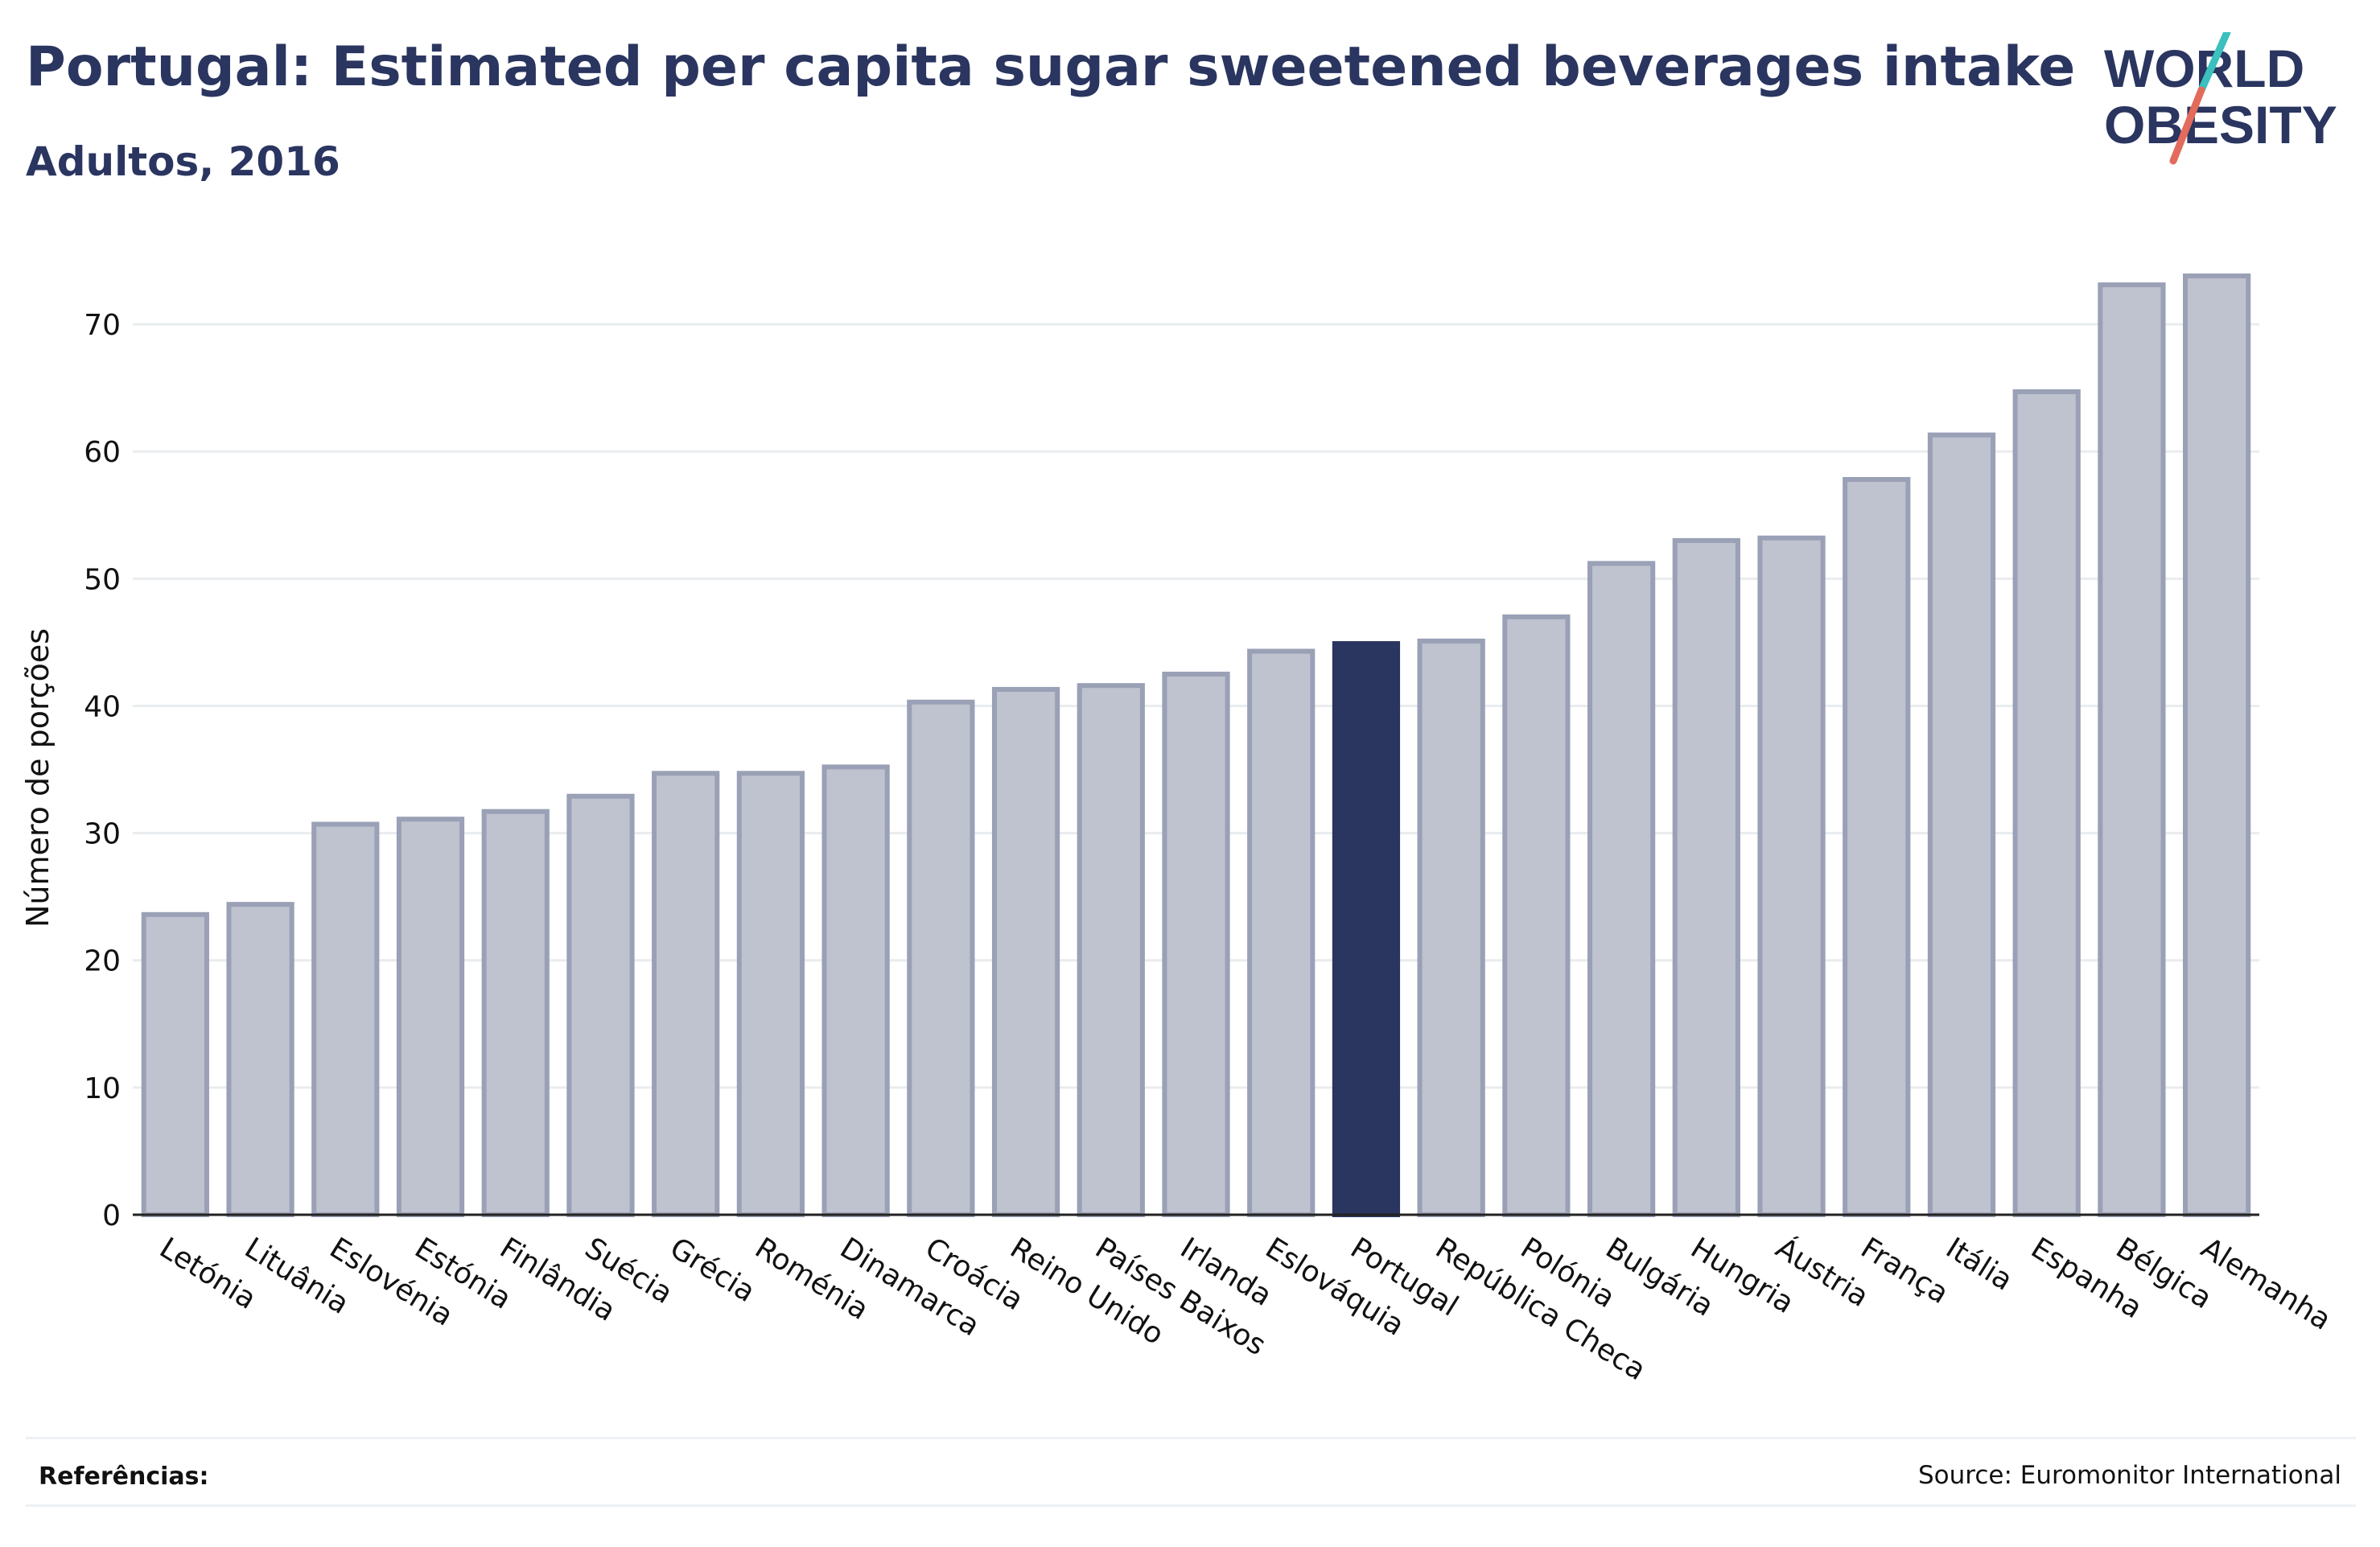 This screenshot has height=1547, width=2380. I want to click on x-tick-label: Alemanha, so click(2266, 1284).